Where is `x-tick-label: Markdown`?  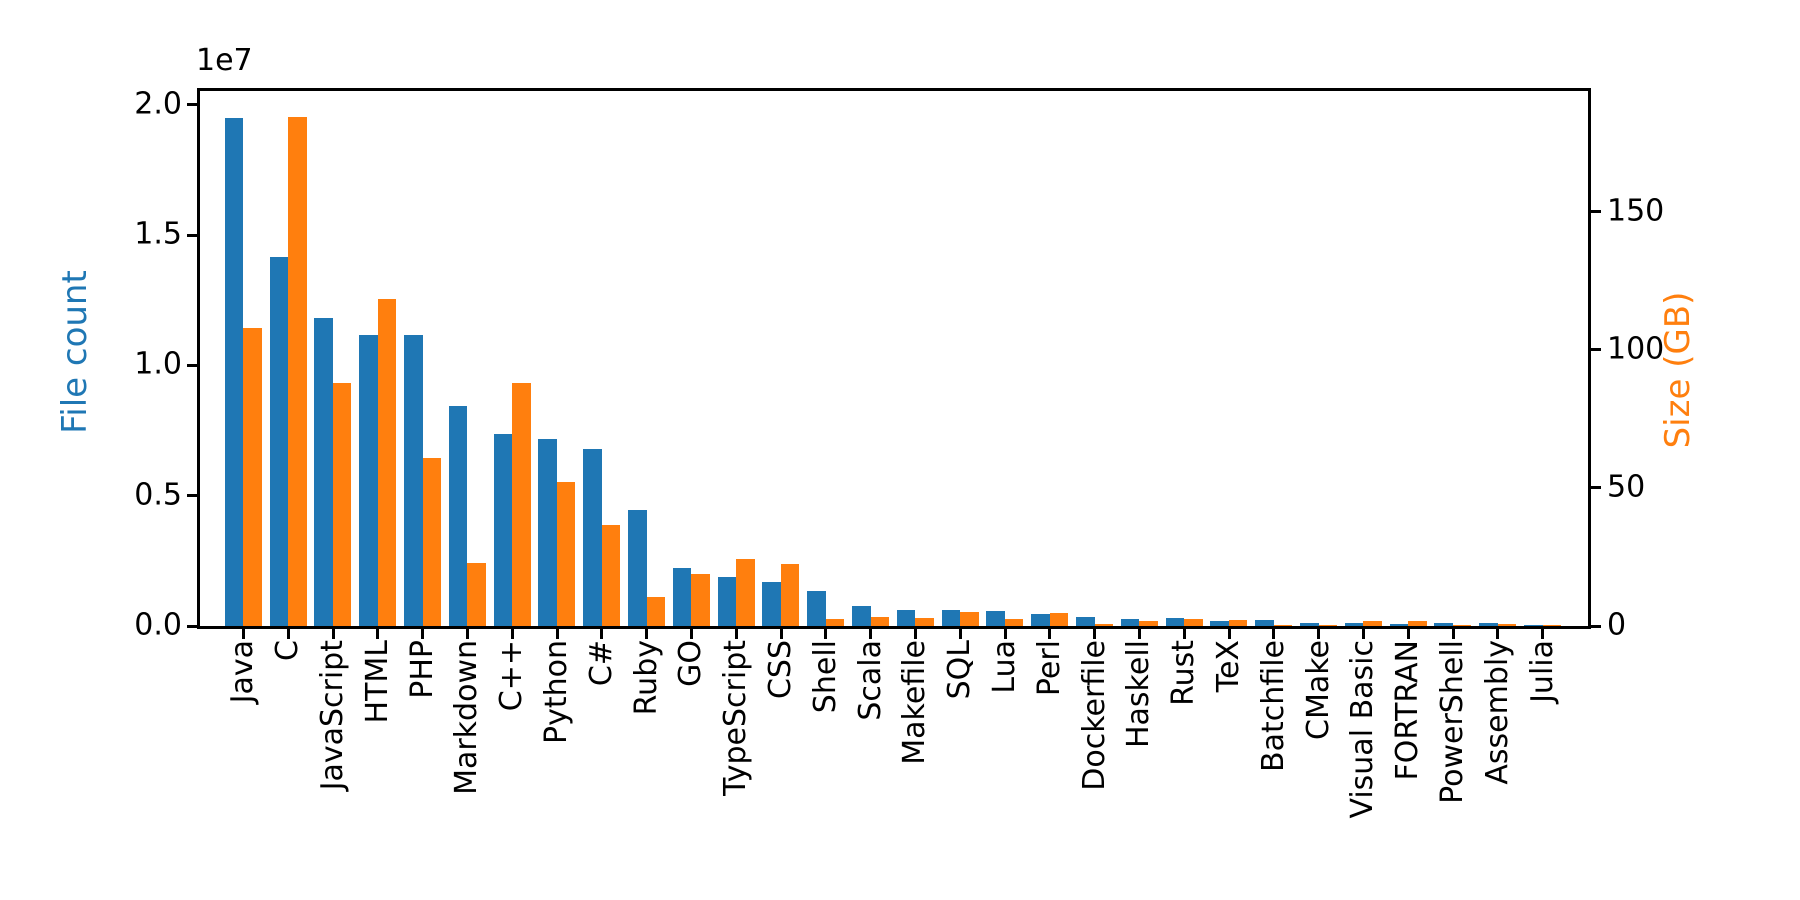
x-tick-label: Markdown is located at coordinates (467, 717).